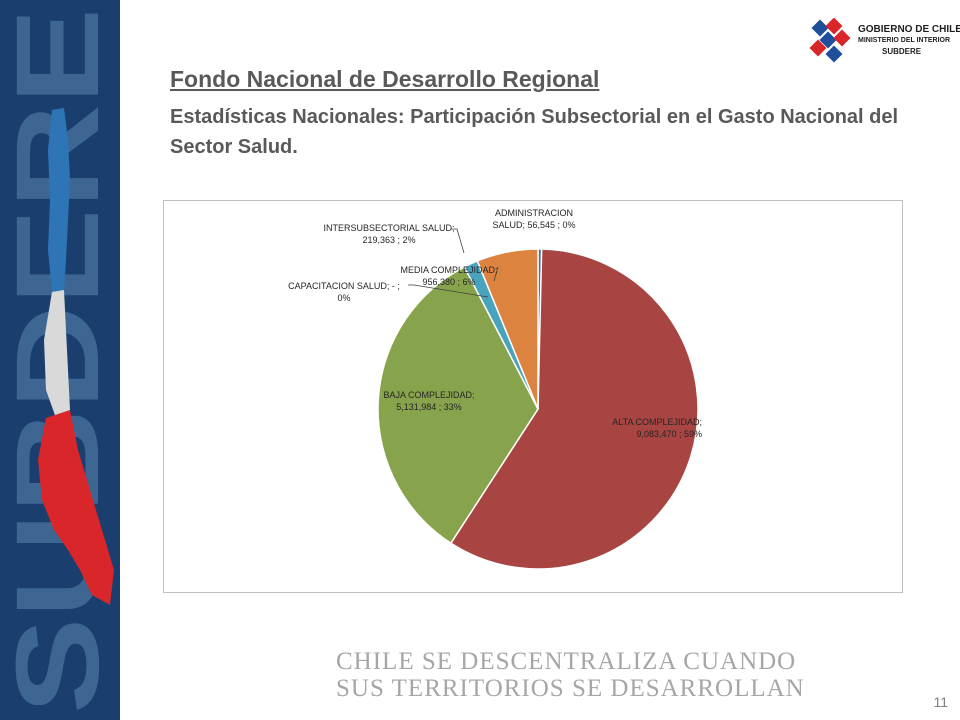 The image size is (960, 720). Describe the element at coordinates (496, 274) in the screenshot. I see `leader-line-media-complejidad` at that location.